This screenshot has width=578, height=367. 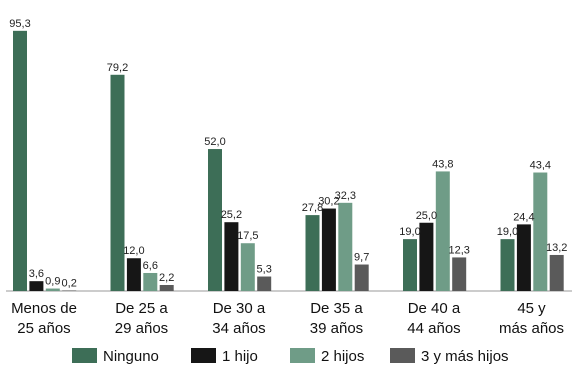 I want to click on value-label: 17,5, so click(x=247, y=236).